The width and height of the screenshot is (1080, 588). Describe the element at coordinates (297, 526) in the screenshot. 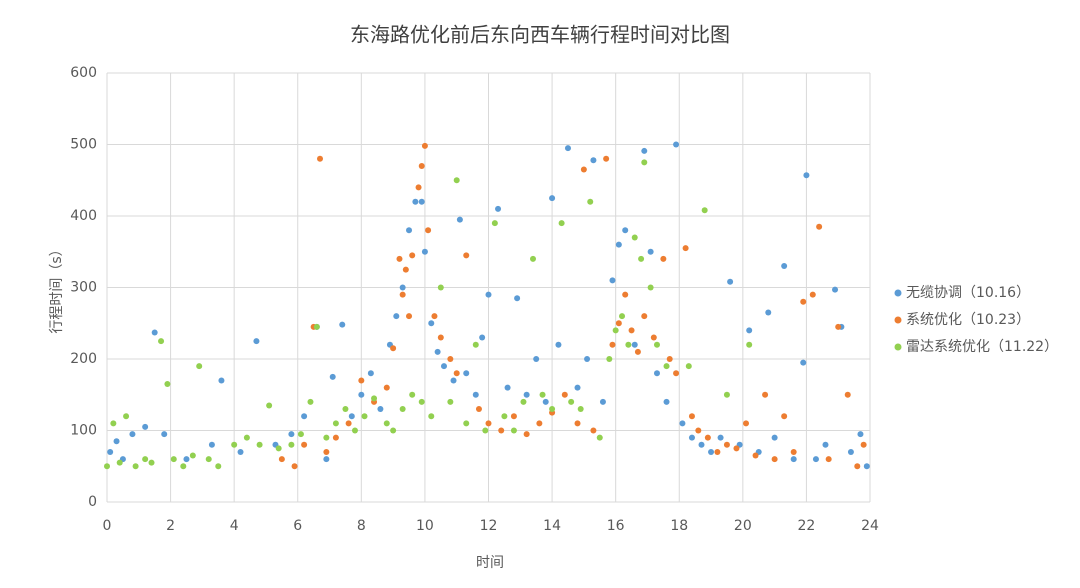

I see `x-tick-label: 6` at that location.